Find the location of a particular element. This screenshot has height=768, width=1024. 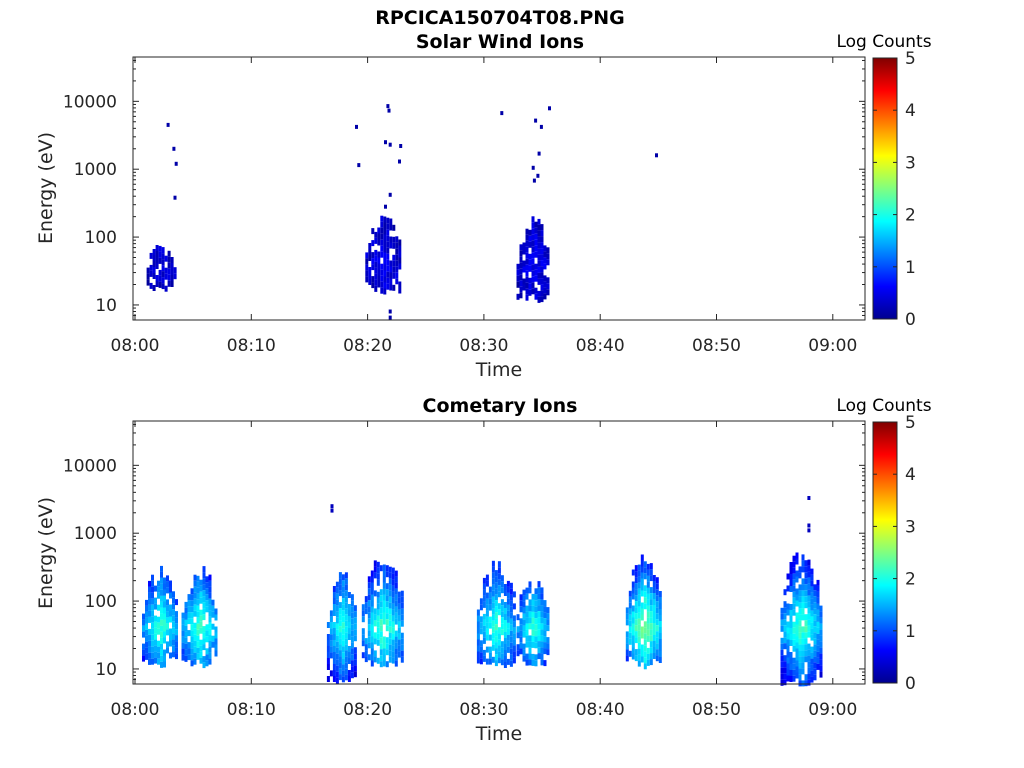

x-tick-label: 08:30 is located at coordinates (483, 346).